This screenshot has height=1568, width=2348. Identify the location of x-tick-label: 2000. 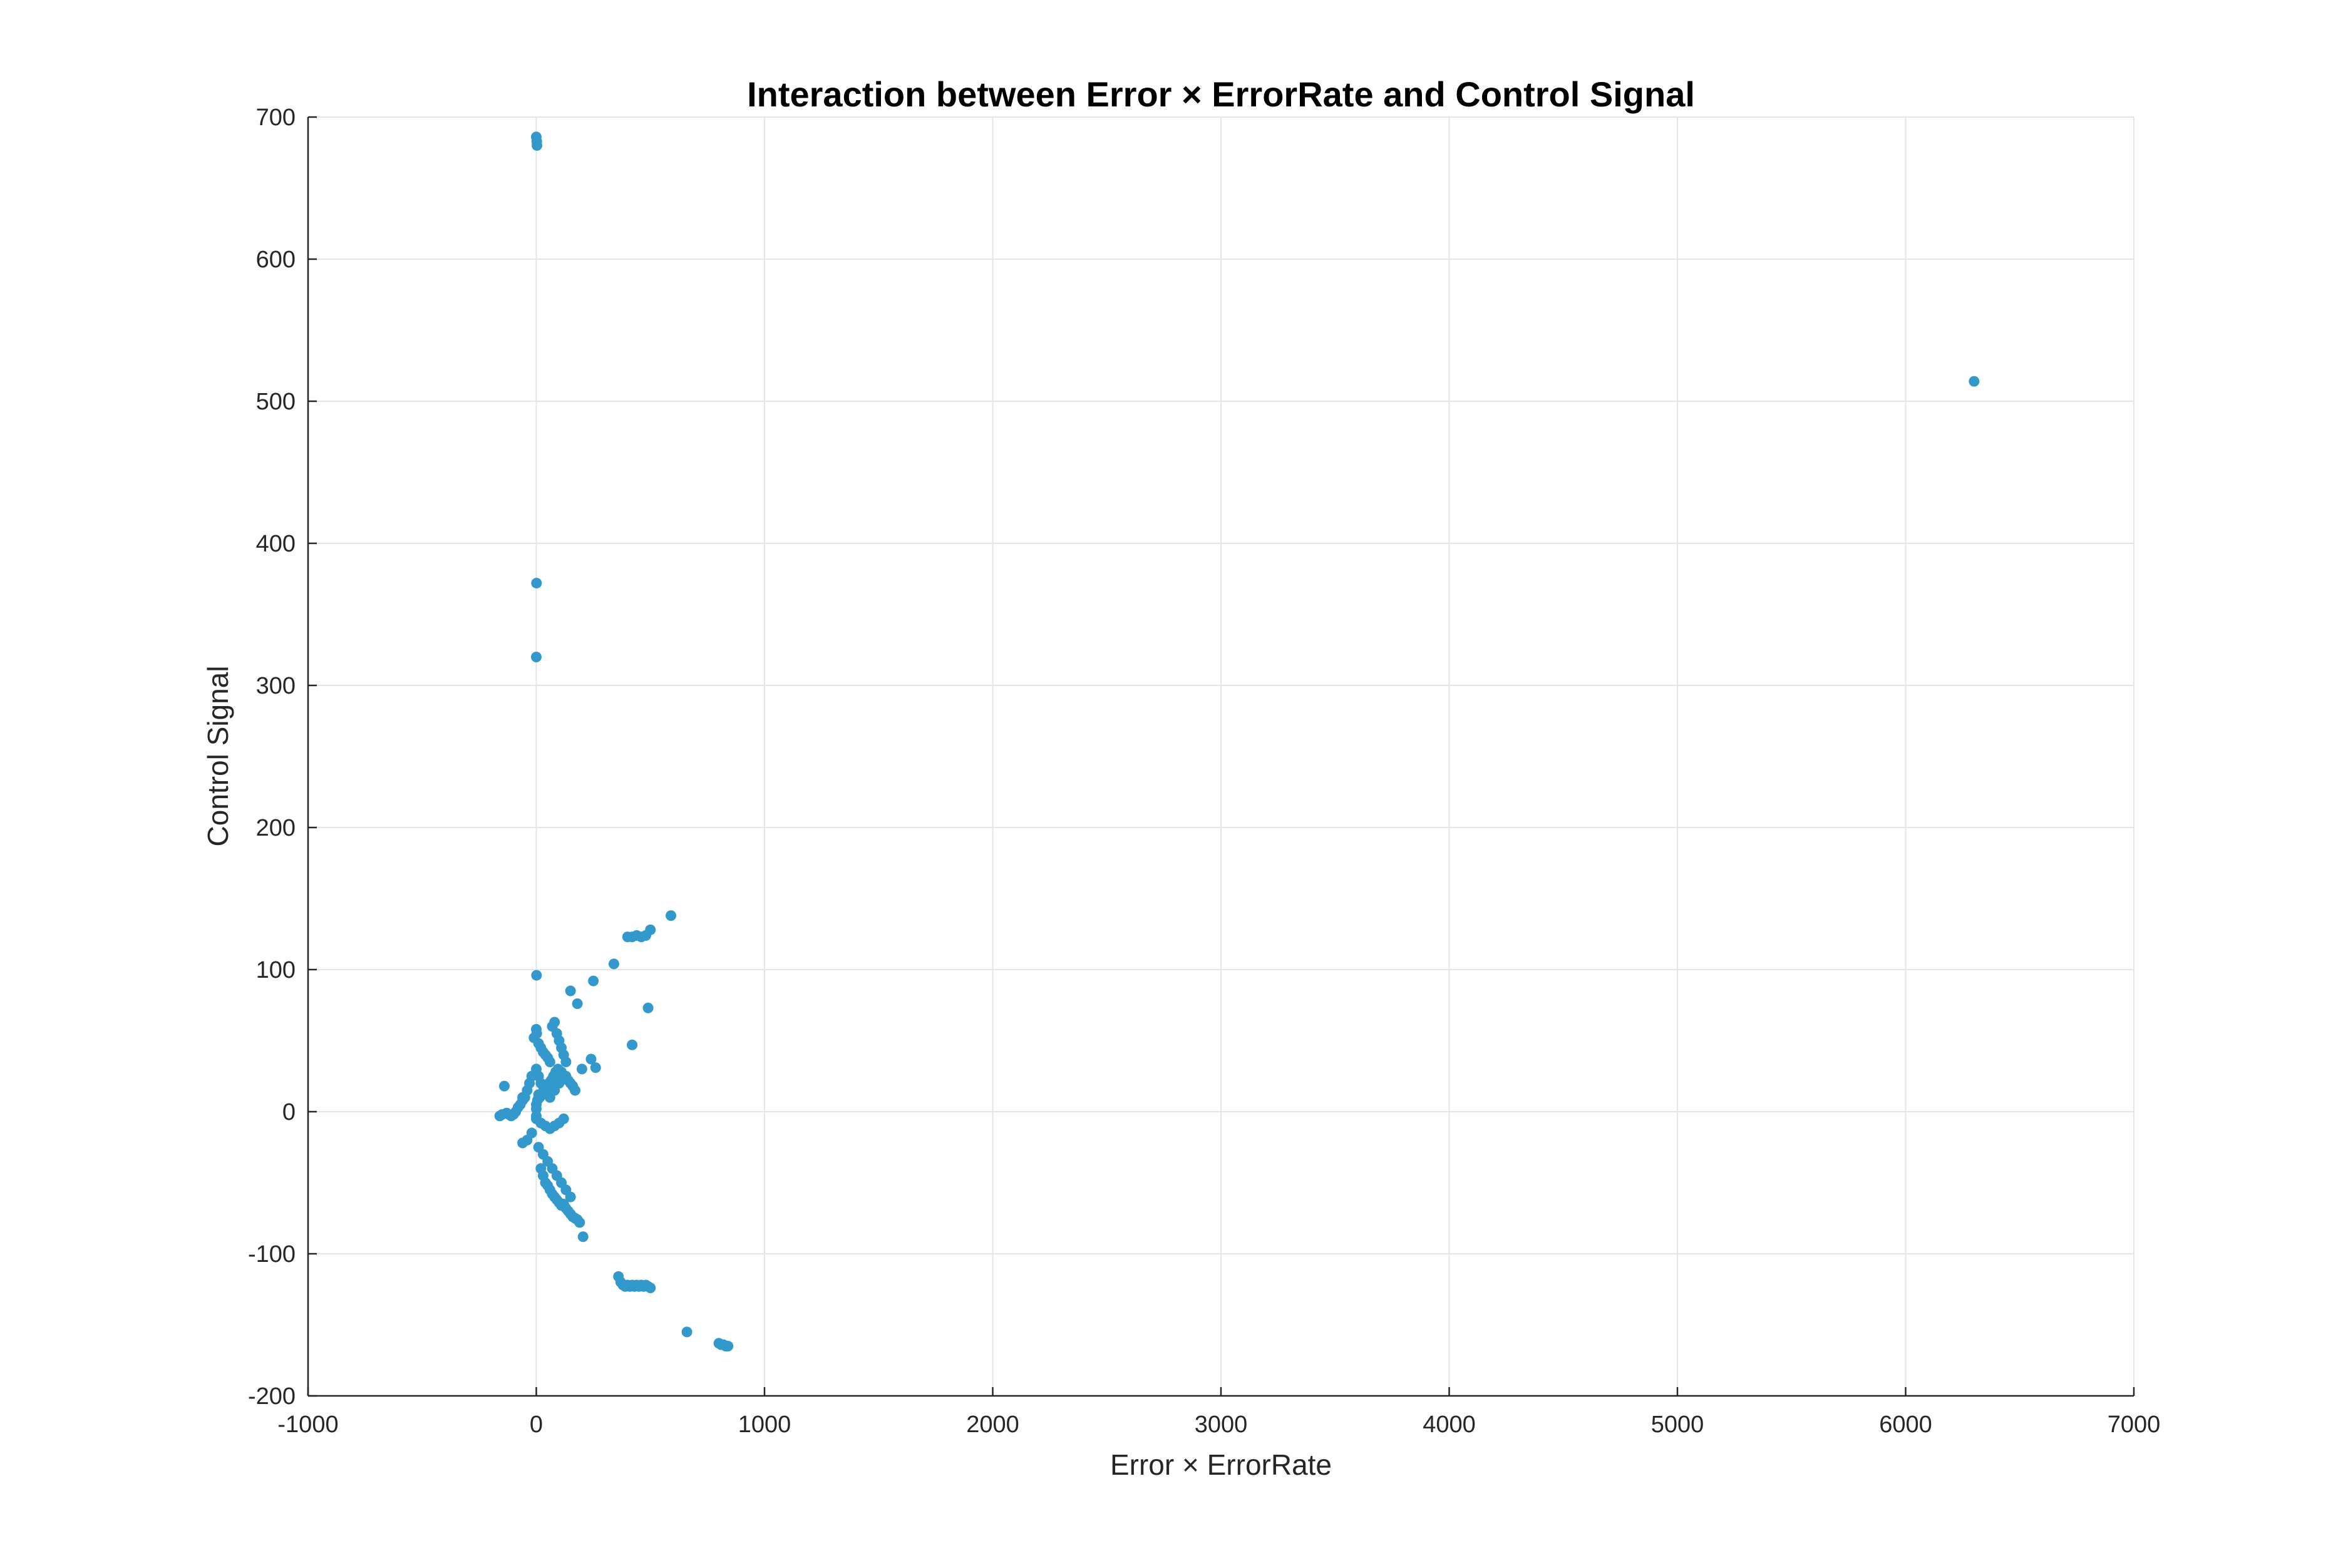
(992, 1425).